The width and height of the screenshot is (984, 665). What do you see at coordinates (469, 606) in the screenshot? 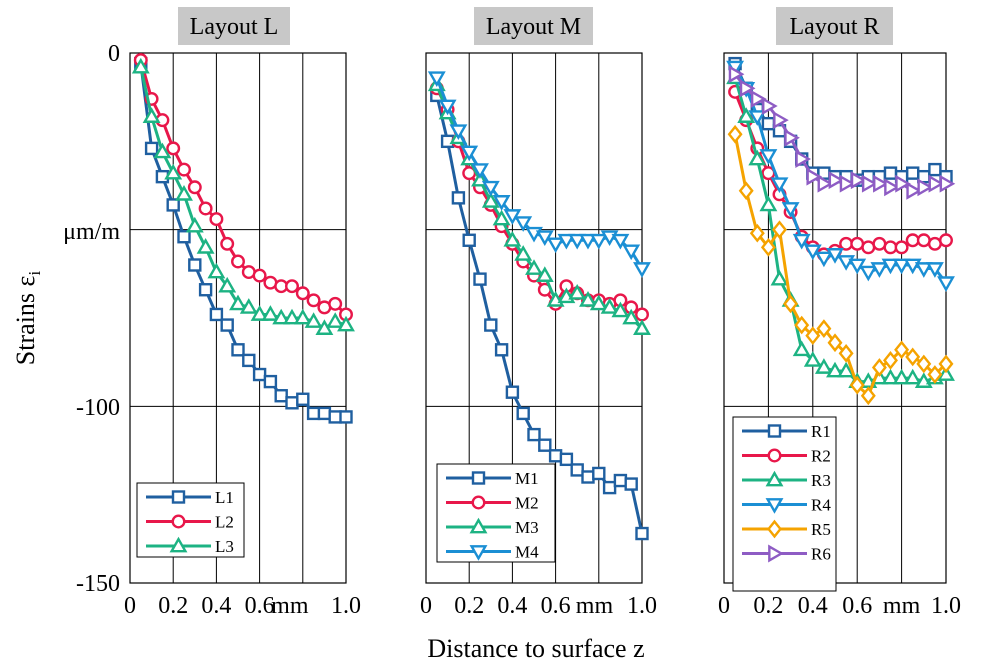
I see `x-tick-label: 0.2` at bounding box center [469, 606].